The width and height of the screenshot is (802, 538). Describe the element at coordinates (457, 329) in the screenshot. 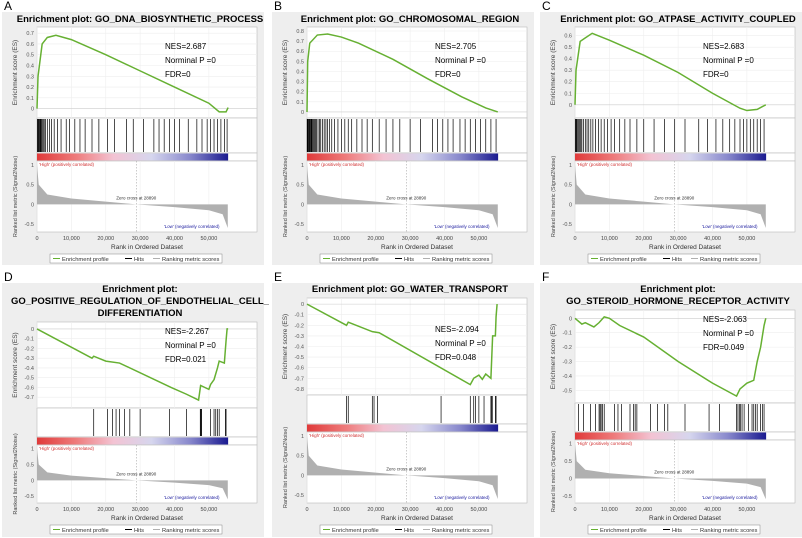

I see `stat-label: NES=-2.094` at that location.